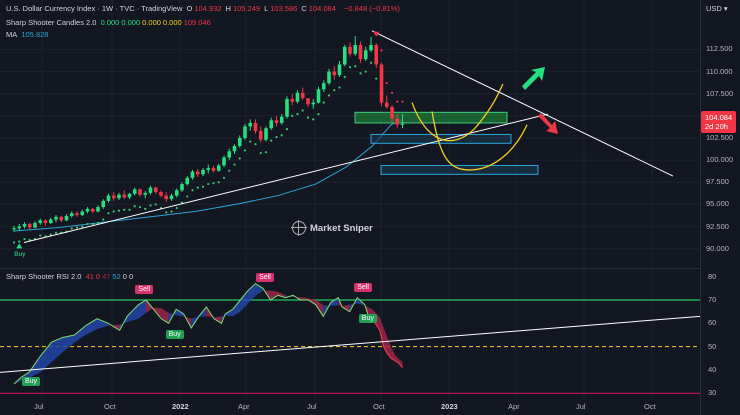 The image size is (740, 415). I want to click on indicator-name: Sharp Shooter Candles 2.0, so click(51, 22).